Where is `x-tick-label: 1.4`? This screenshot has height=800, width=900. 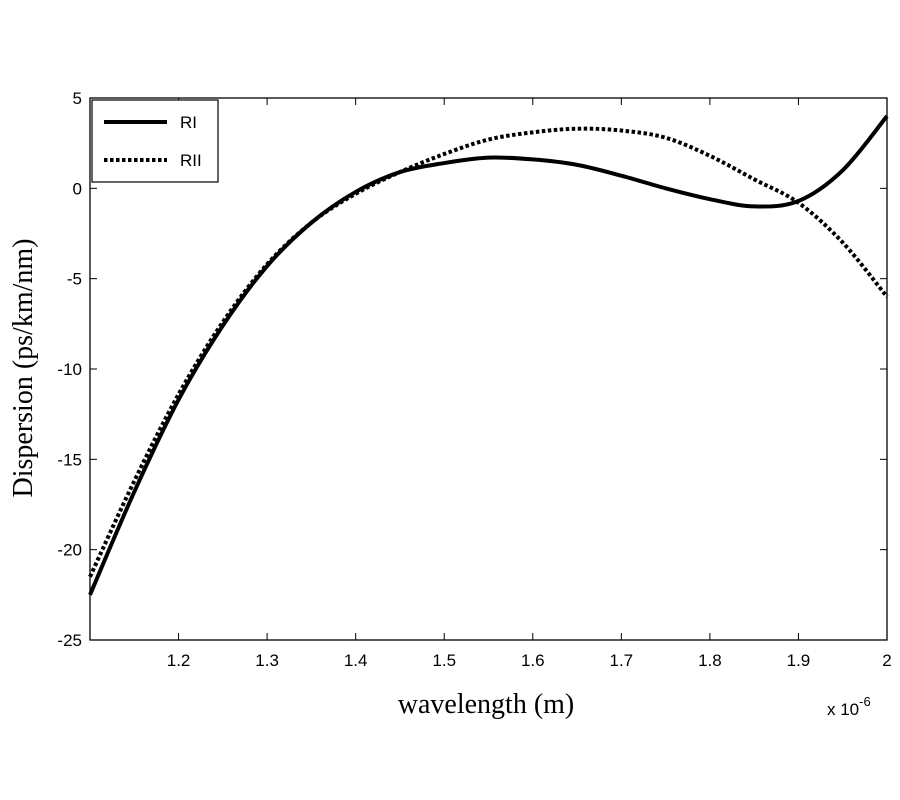 x-tick-label: 1.4 is located at coordinates (356, 660).